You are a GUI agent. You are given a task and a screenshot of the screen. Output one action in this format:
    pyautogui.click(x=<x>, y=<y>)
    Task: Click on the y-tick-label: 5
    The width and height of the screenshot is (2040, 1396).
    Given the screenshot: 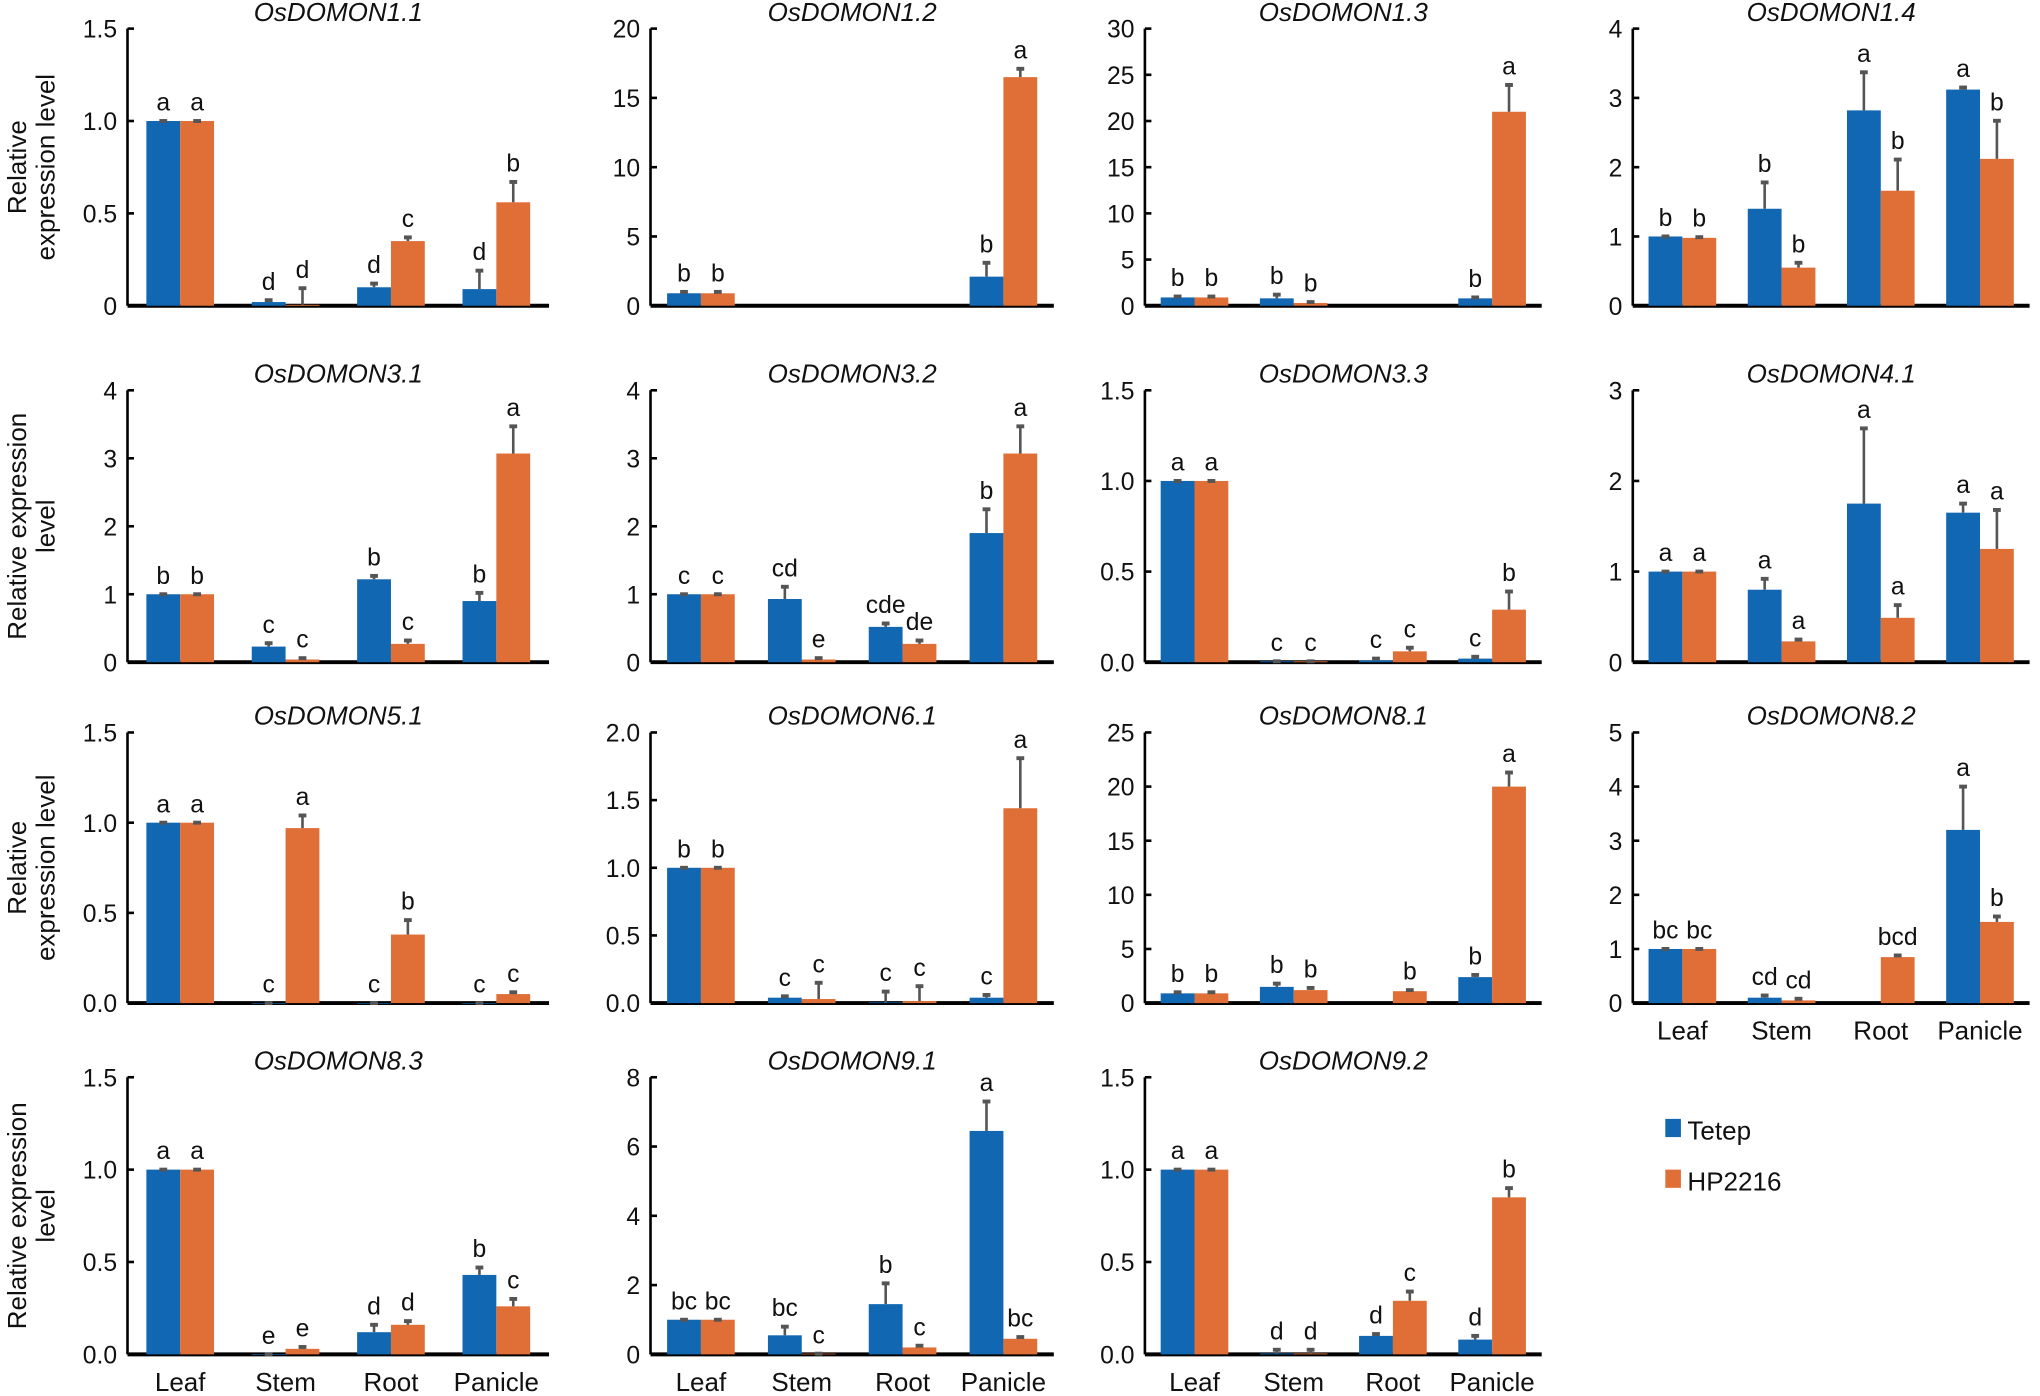 What is the action you would take?
    pyautogui.click(x=1128, y=950)
    